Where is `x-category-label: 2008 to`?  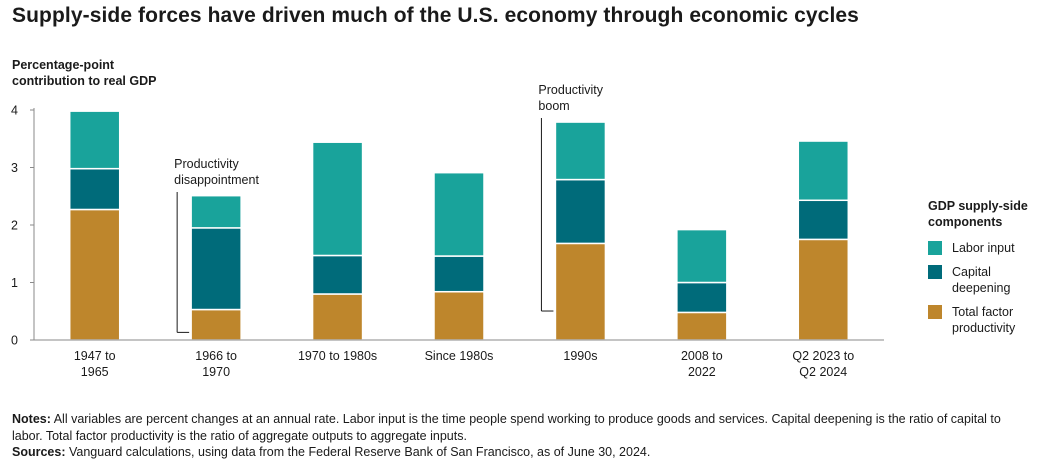 x-category-label: 2008 to is located at coordinates (702, 356).